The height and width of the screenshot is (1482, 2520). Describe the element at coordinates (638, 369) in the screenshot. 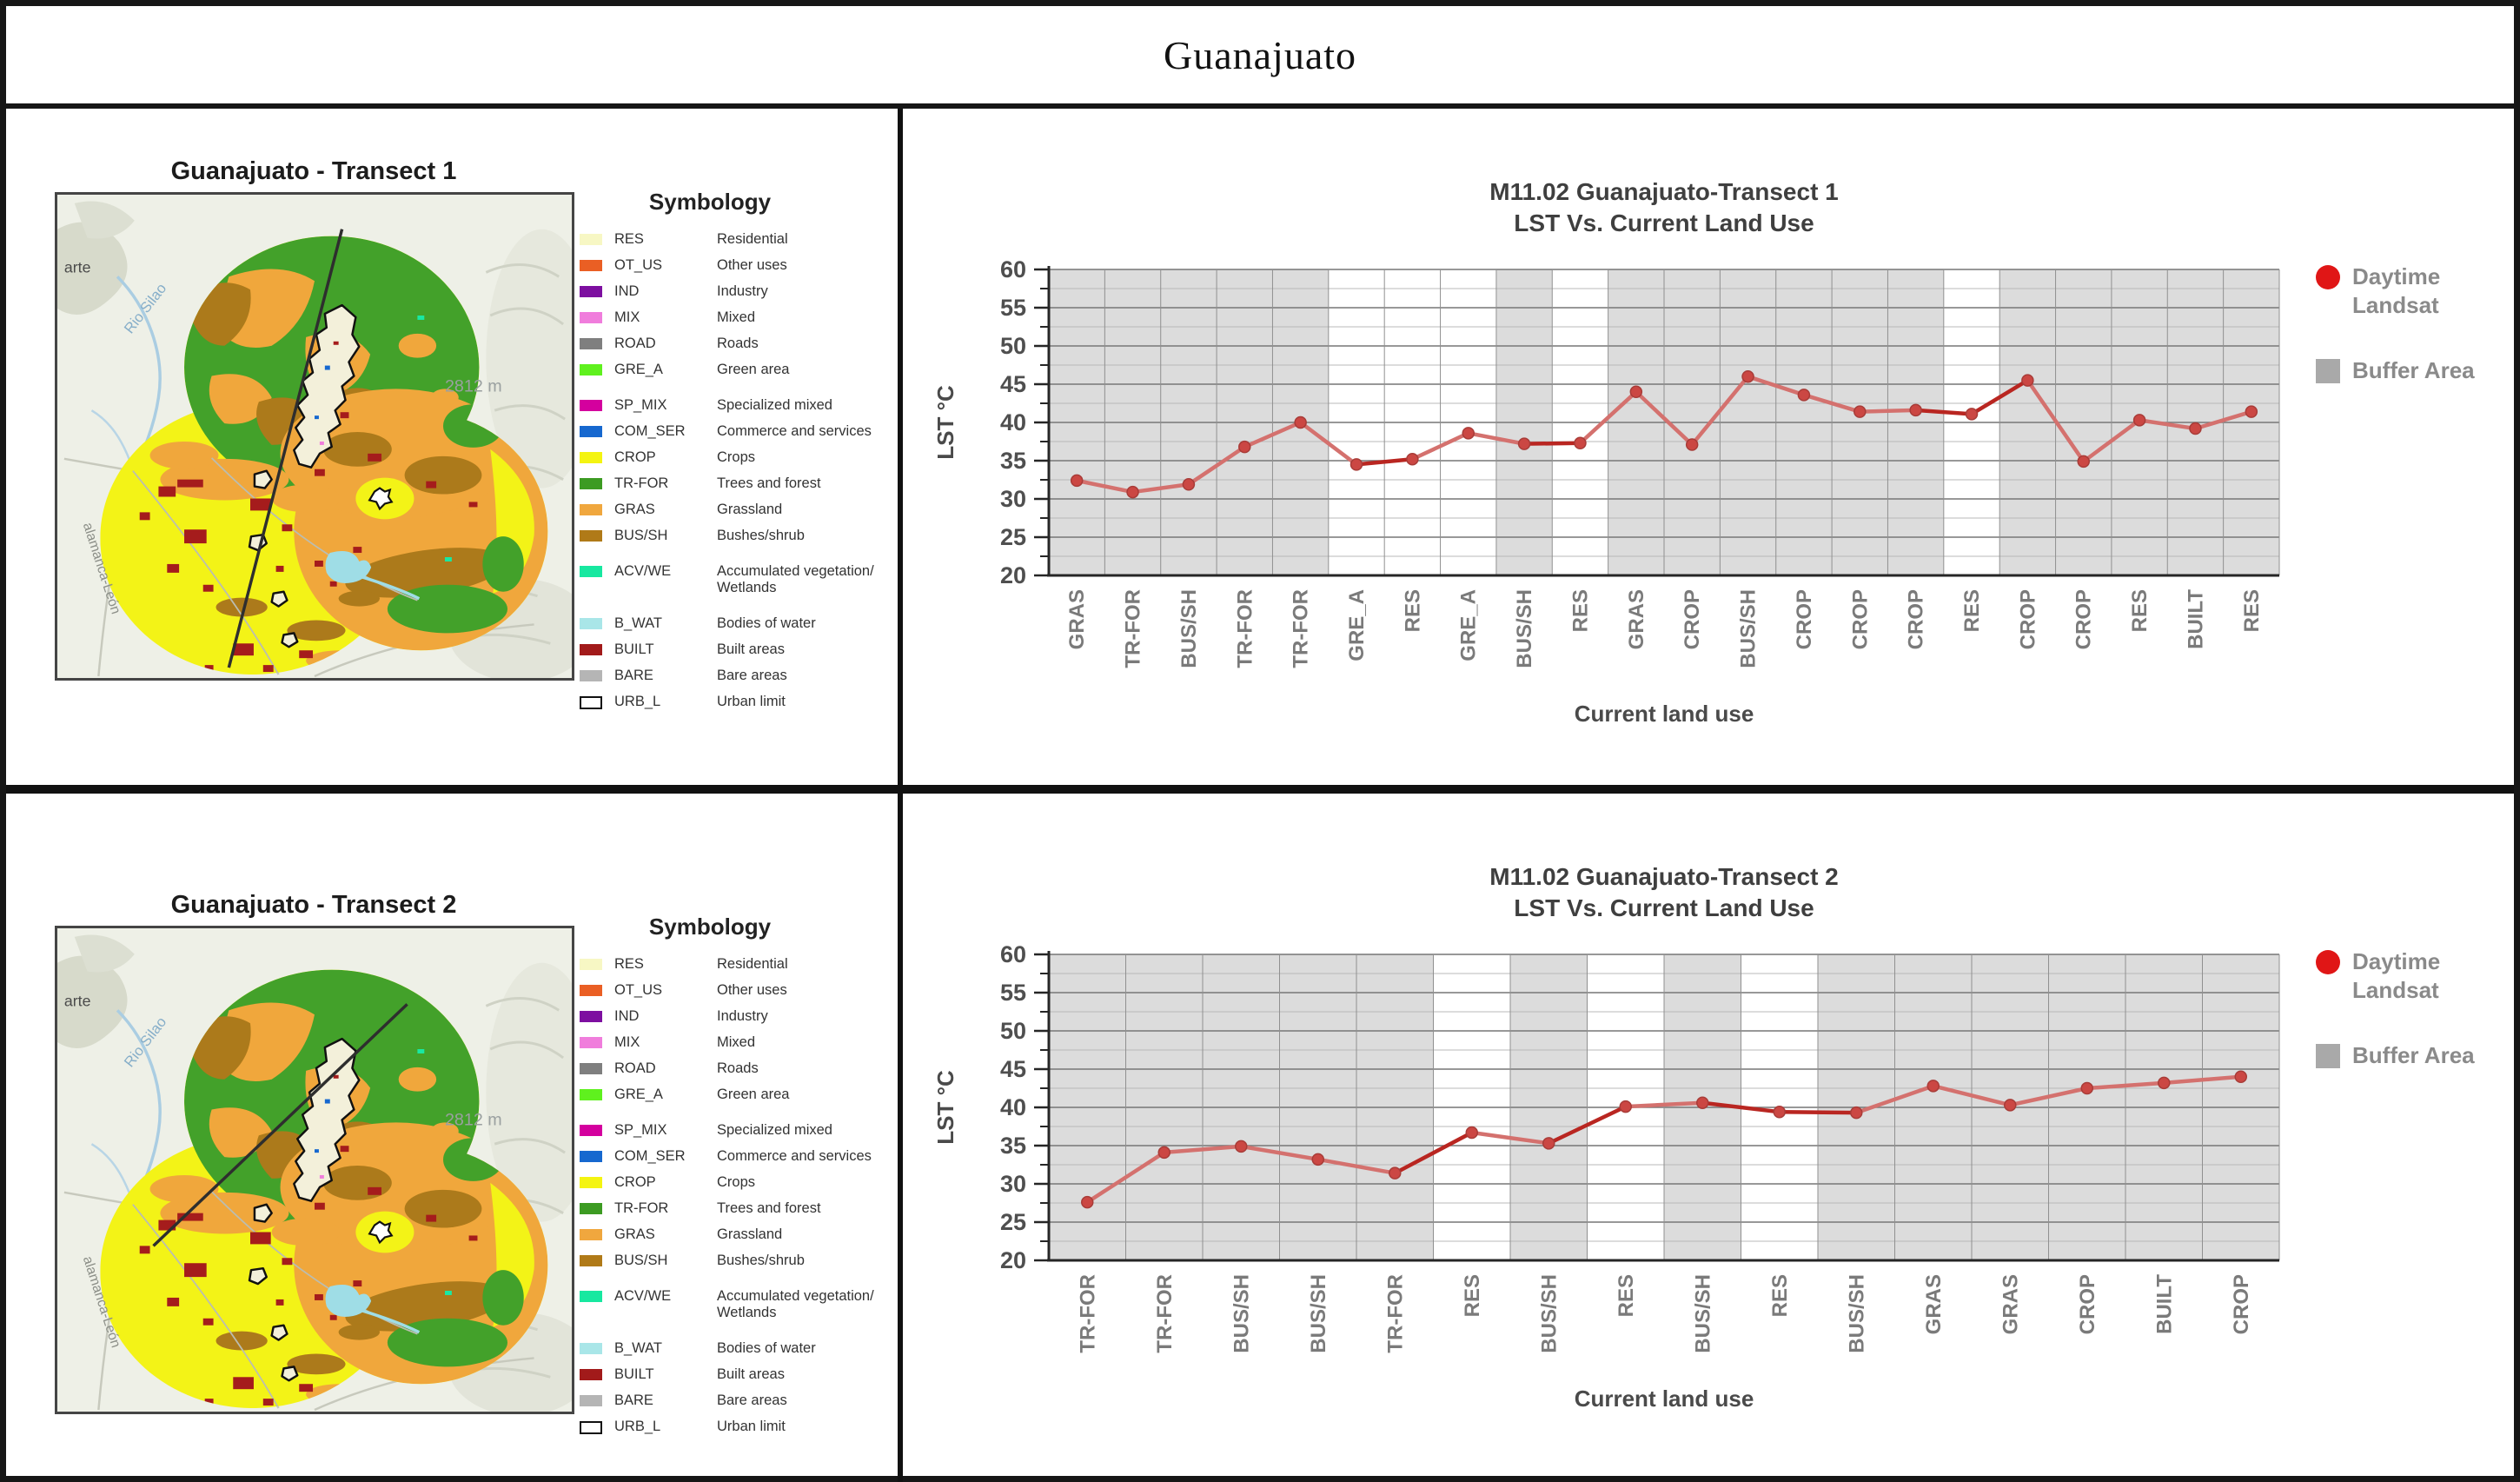

I see `legend-code: GRE_A` at that location.